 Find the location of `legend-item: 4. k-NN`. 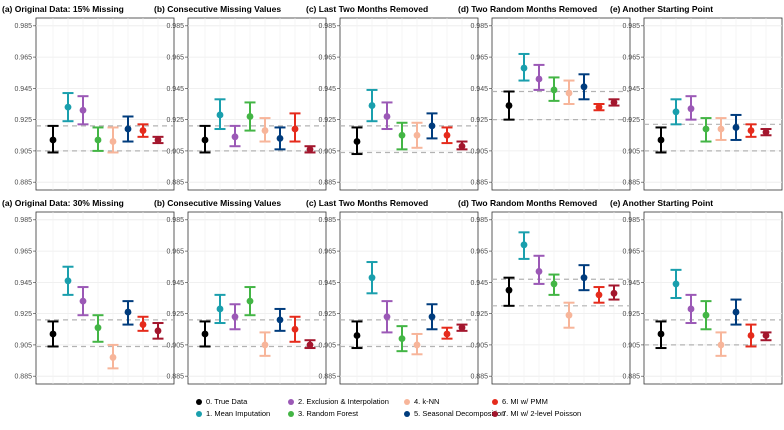

legend-item: 4. k-NN is located at coordinates (421, 402).